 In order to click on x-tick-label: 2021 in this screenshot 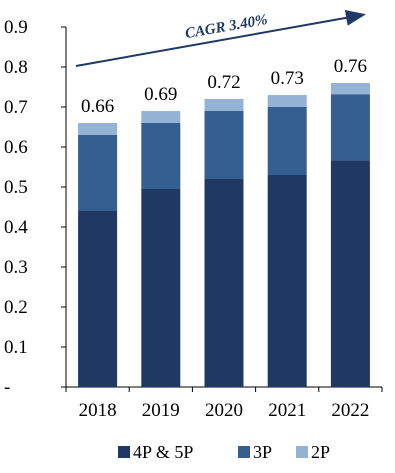, I will do `click(287, 410)`.